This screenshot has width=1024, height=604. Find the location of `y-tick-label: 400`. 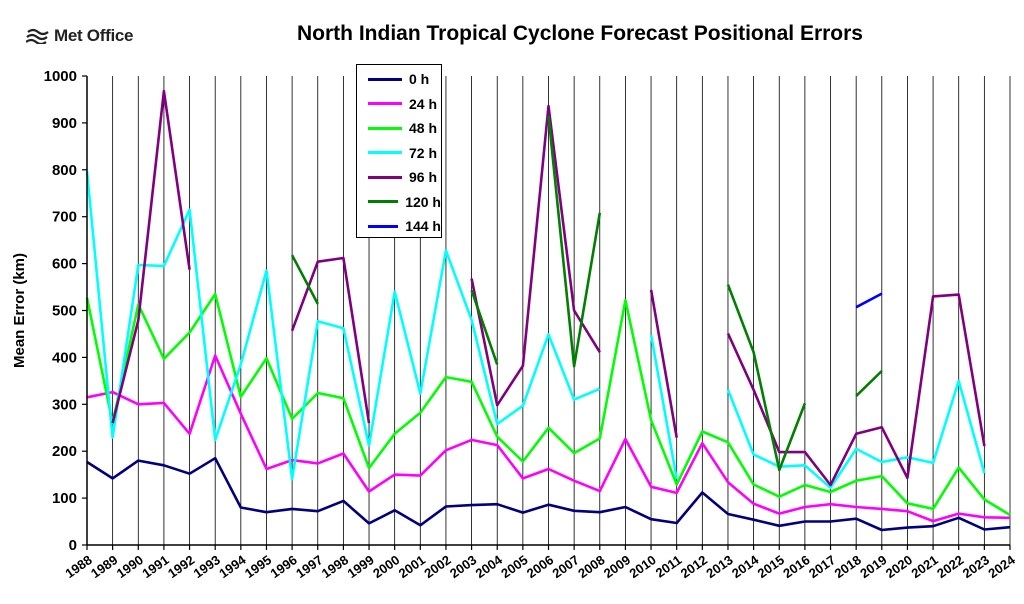

y-tick-label: 400 is located at coordinates (64, 357).